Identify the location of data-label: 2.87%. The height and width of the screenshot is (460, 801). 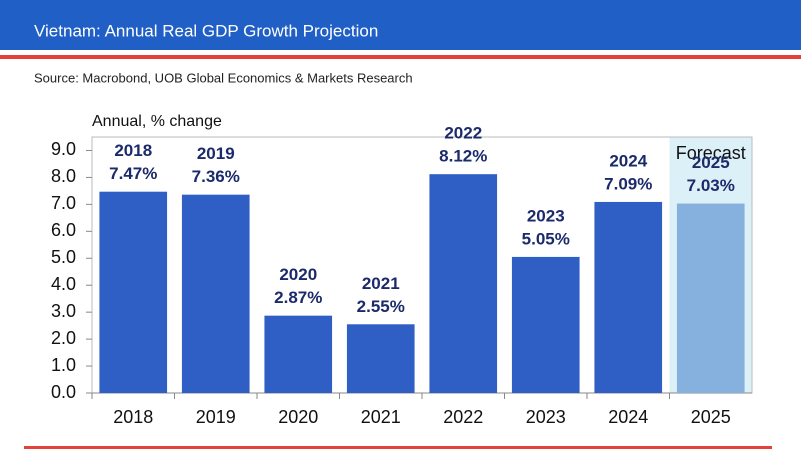
(298, 297).